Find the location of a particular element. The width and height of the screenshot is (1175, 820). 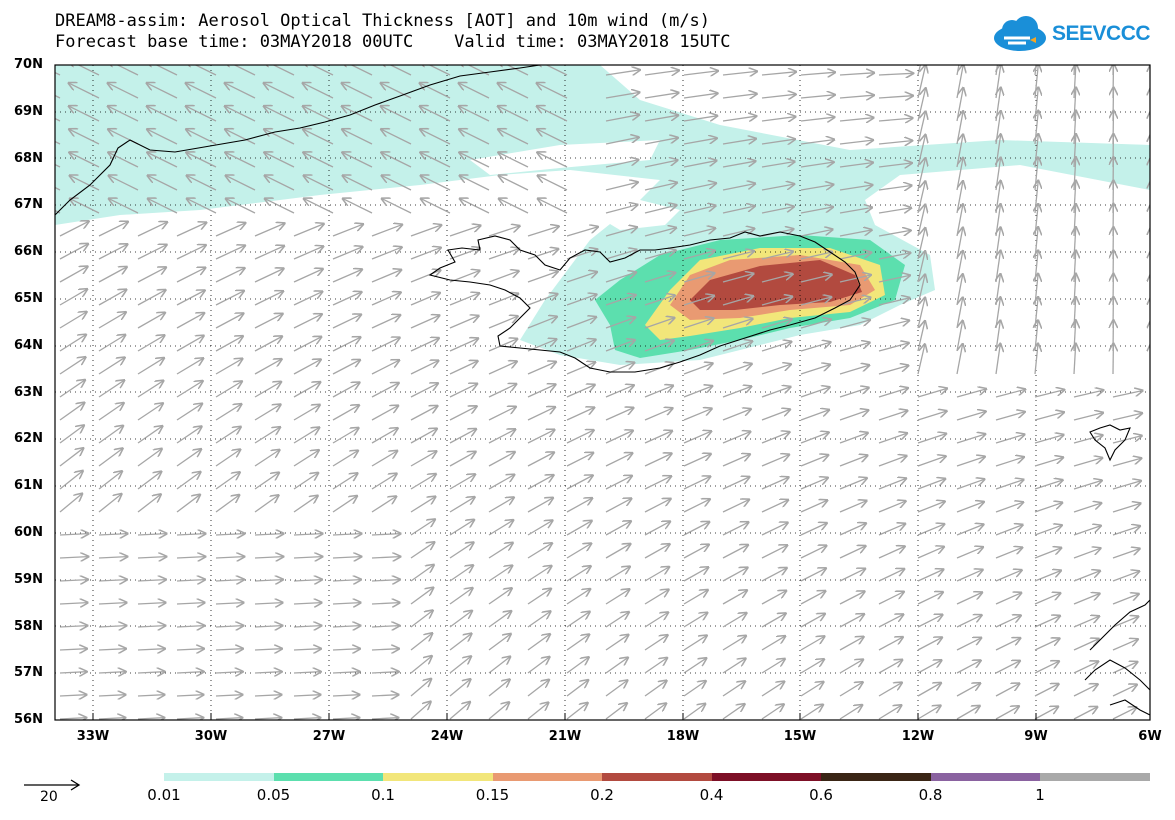

colorbar-label: 0.05 is located at coordinates (273, 795).